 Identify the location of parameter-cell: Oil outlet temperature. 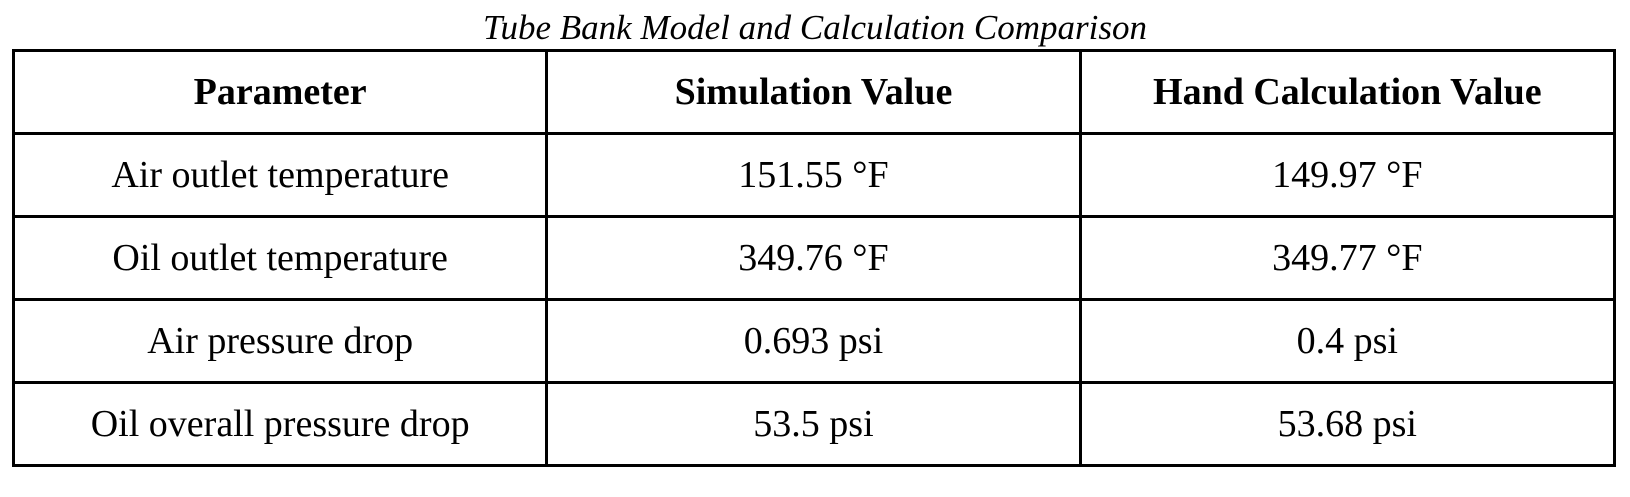
(280, 258).